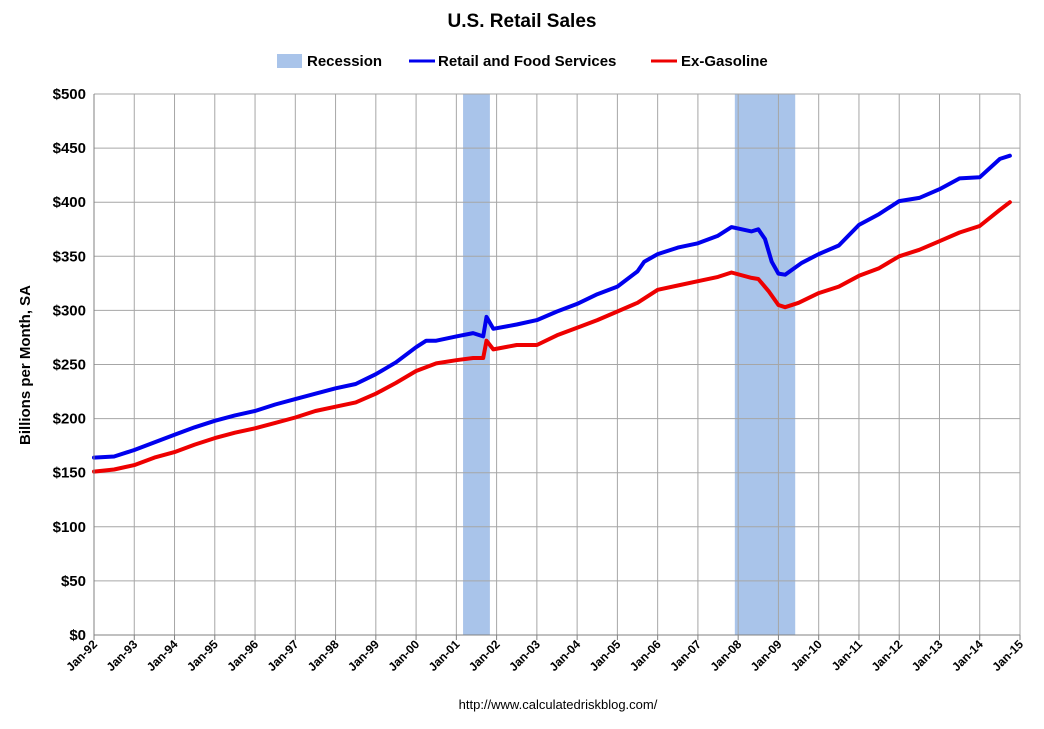  What do you see at coordinates (685, 655) in the screenshot?
I see `x-tick-label: Jan-07` at bounding box center [685, 655].